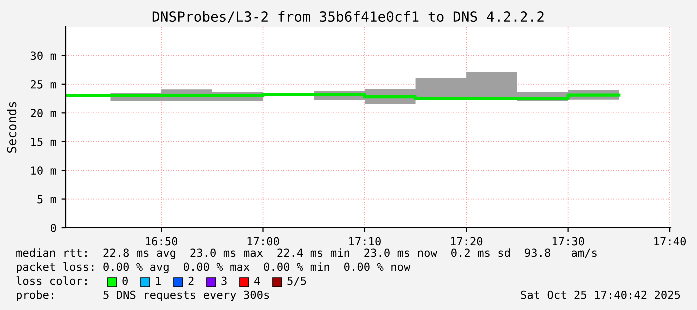  Describe the element at coordinates (191, 281) in the screenshot. I see `text: 2` at that location.